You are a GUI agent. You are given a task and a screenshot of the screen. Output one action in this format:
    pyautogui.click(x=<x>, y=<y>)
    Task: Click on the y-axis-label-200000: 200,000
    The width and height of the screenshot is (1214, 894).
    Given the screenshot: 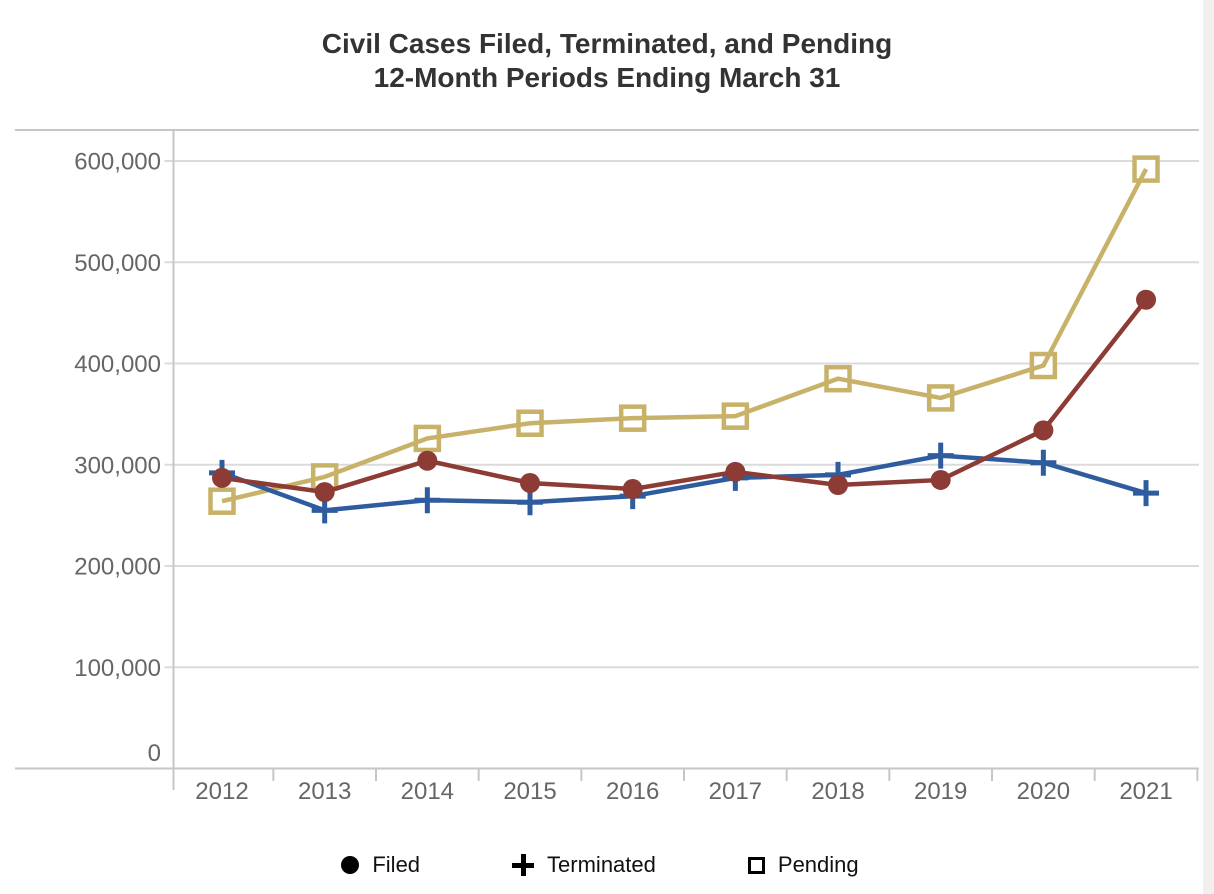 What is the action you would take?
    pyautogui.click(x=117, y=567)
    